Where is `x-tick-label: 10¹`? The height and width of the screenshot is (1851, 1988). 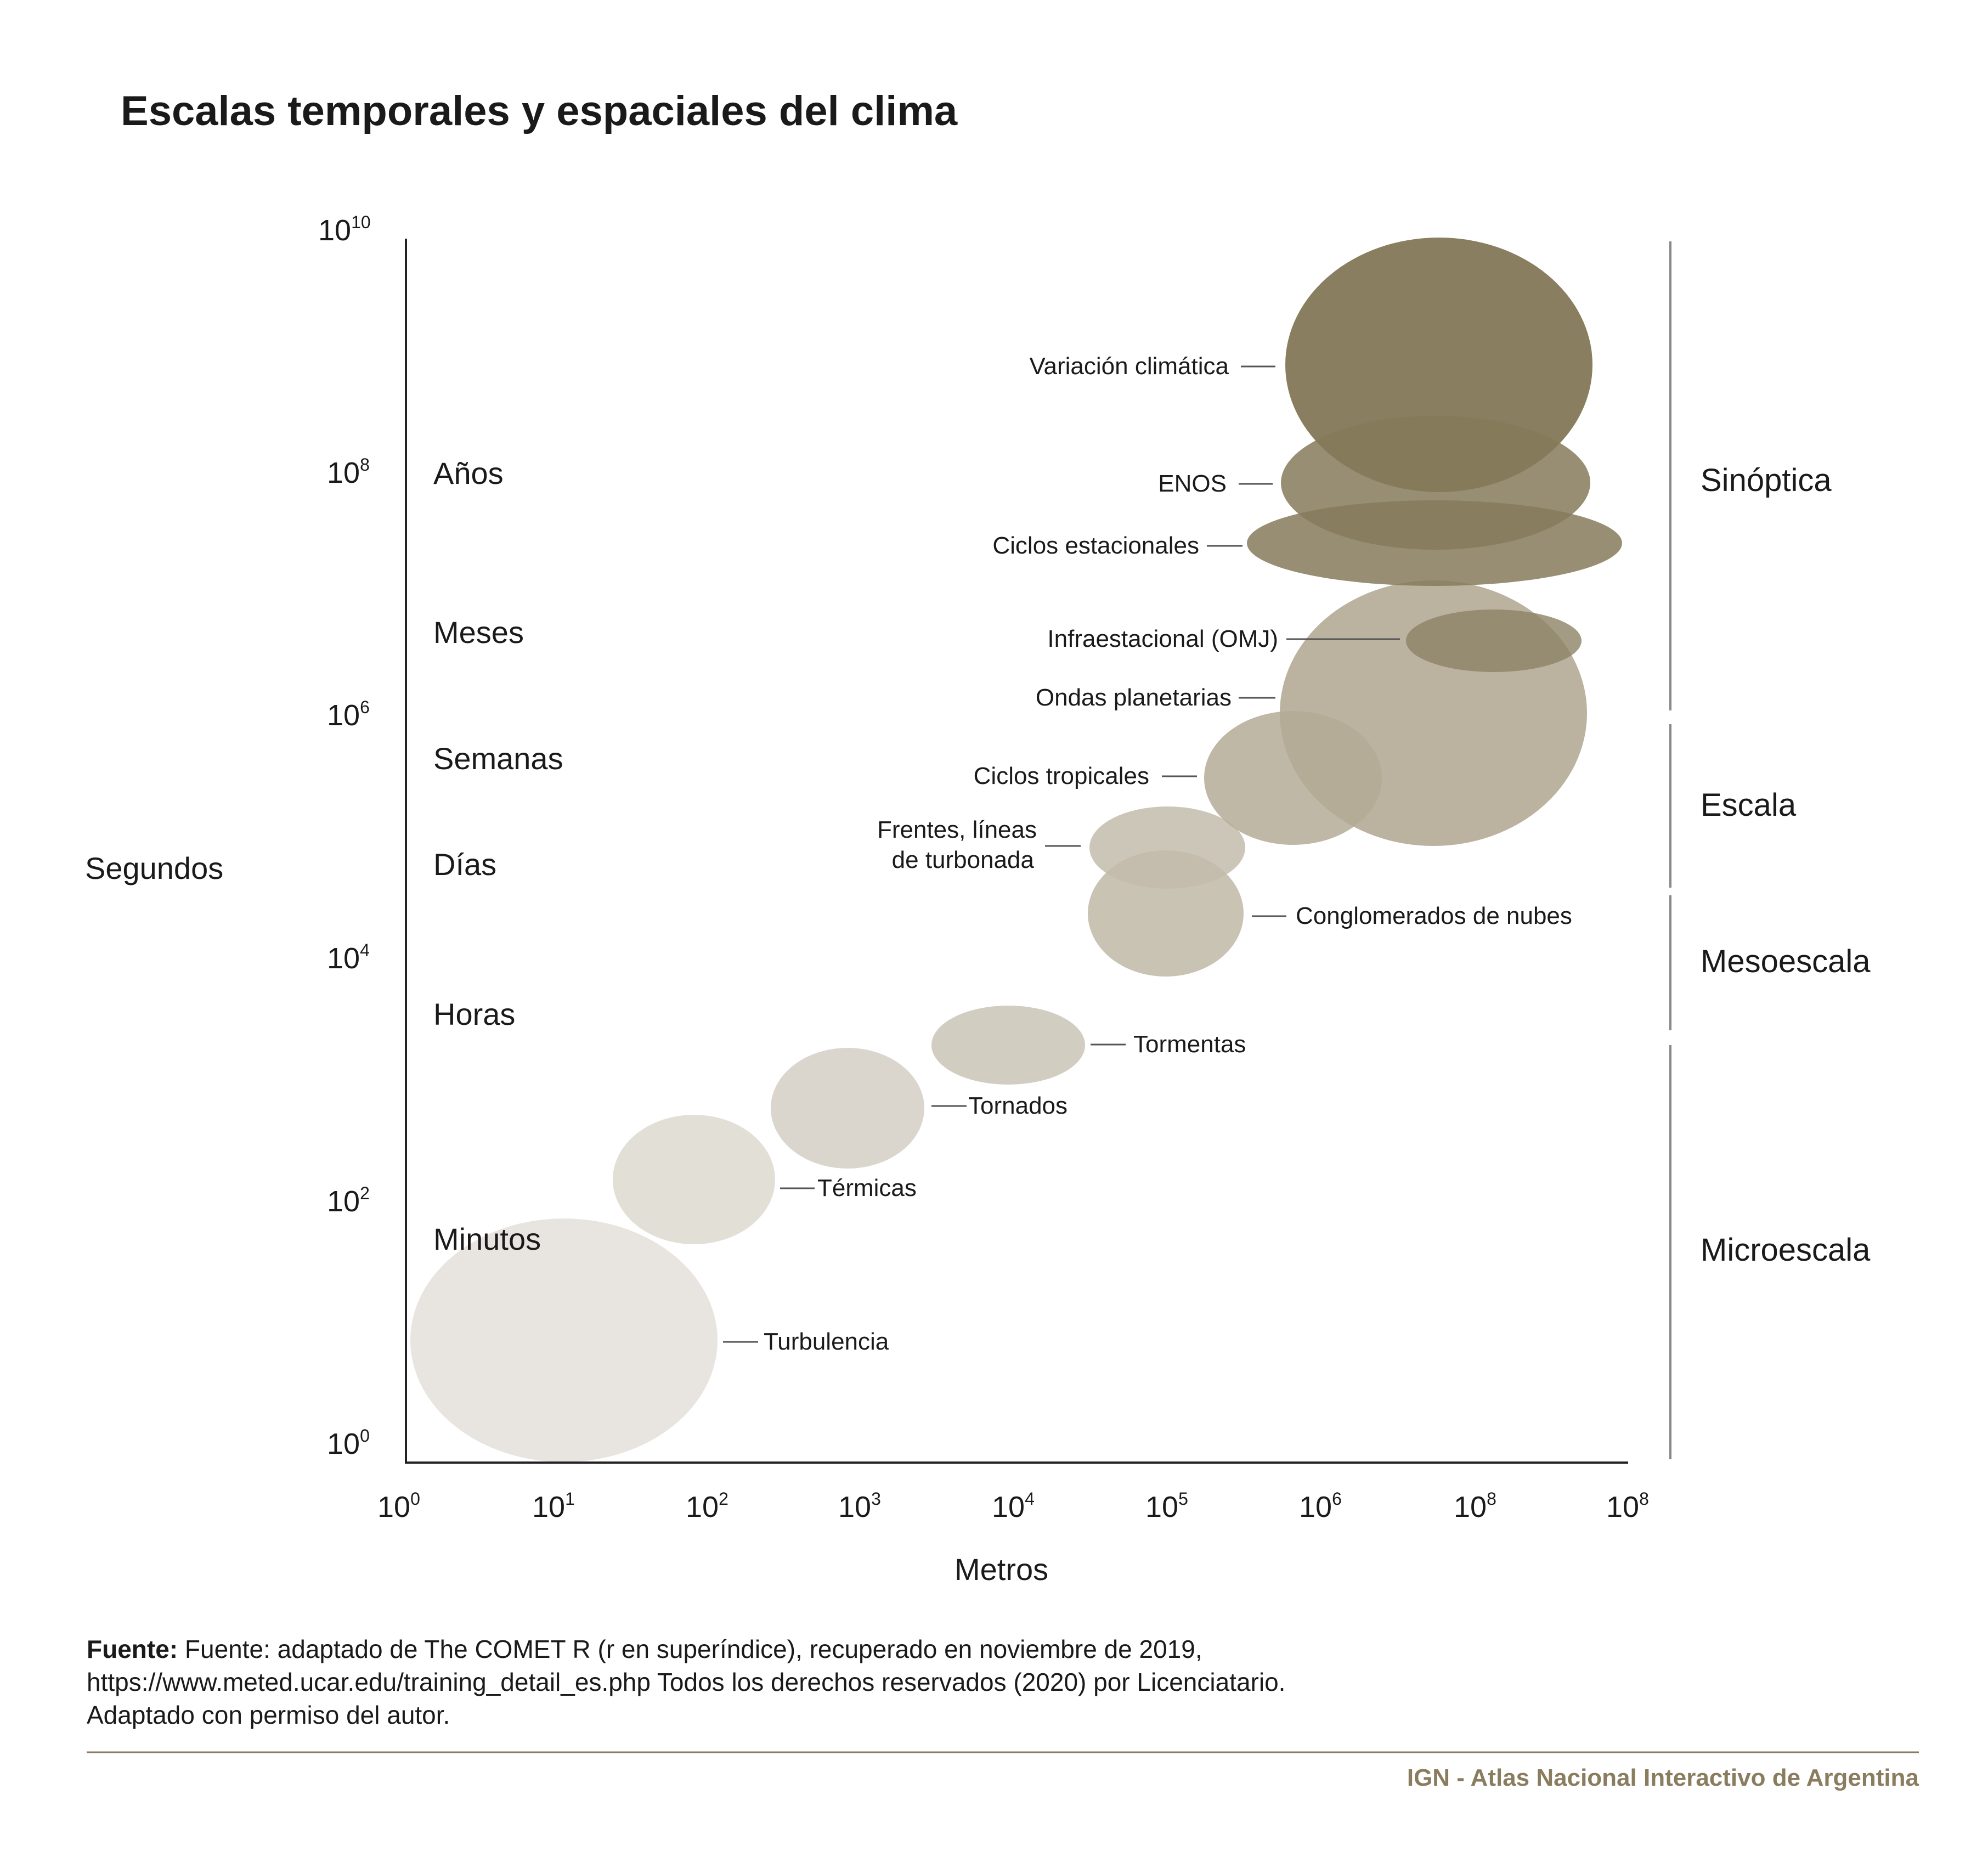
x-tick-label: 10¹ is located at coordinates (553, 1506).